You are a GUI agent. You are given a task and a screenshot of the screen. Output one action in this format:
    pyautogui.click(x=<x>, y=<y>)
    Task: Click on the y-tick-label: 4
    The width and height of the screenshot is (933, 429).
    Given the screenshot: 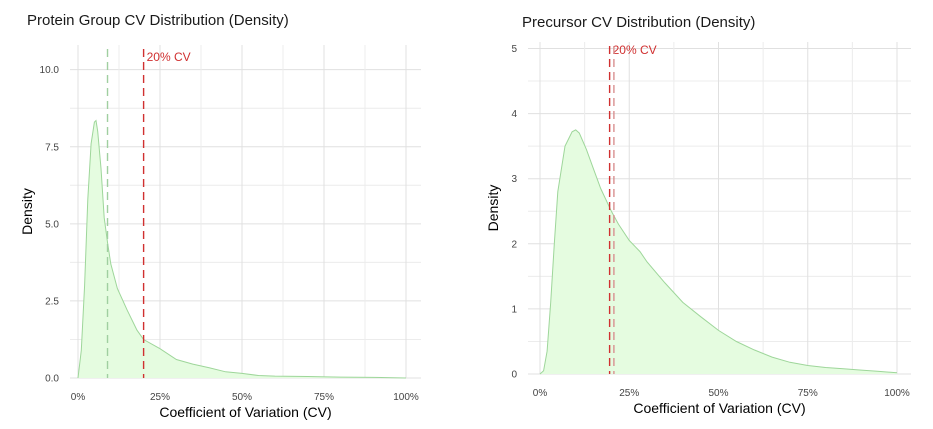 What is the action you would take?
    pyautogui.click(x=514, y=114)
    